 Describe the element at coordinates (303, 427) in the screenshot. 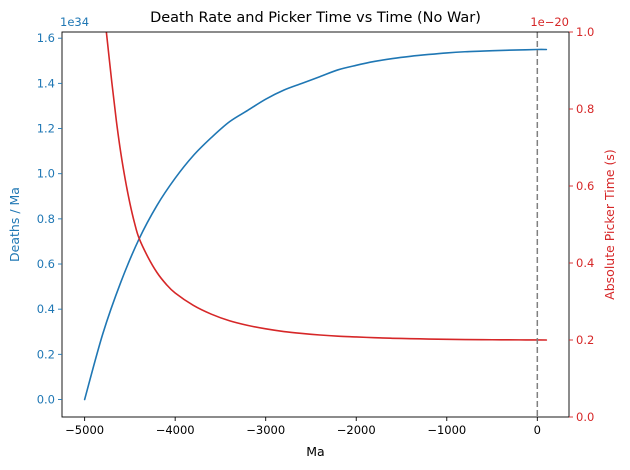

I see `x-axis: −5000 −4000 −3000 −2000 −1000 0` at that location.